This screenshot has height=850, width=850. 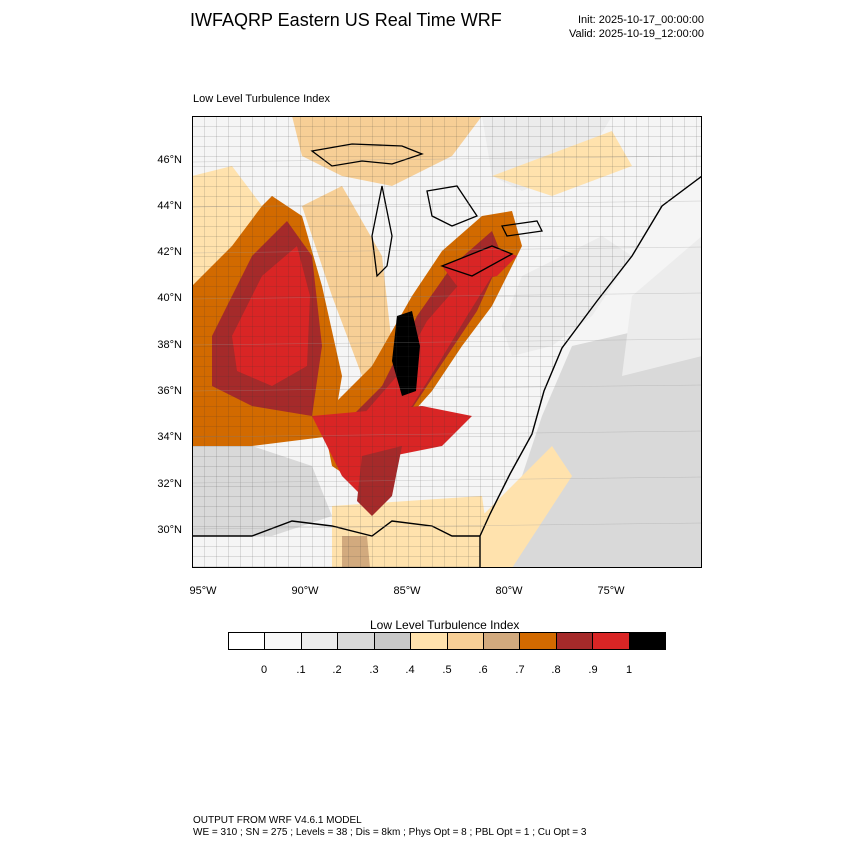 I want to click on footer-line-1: OUTPUT FROM WRF V4.6.1 MODEL, so click(x=277, y=820).